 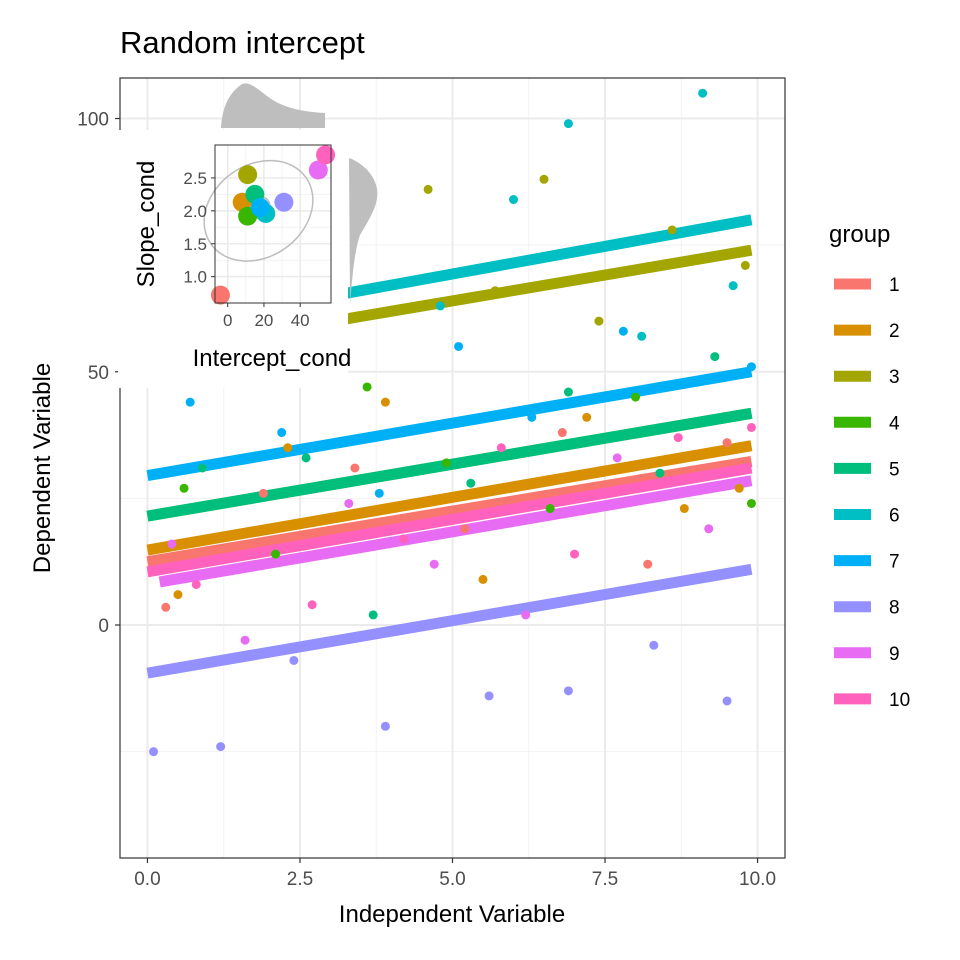 What do you see at coordinates (273, 105) in the screenshot?
I see `inset-x-density` at bounding box center [273, 105].